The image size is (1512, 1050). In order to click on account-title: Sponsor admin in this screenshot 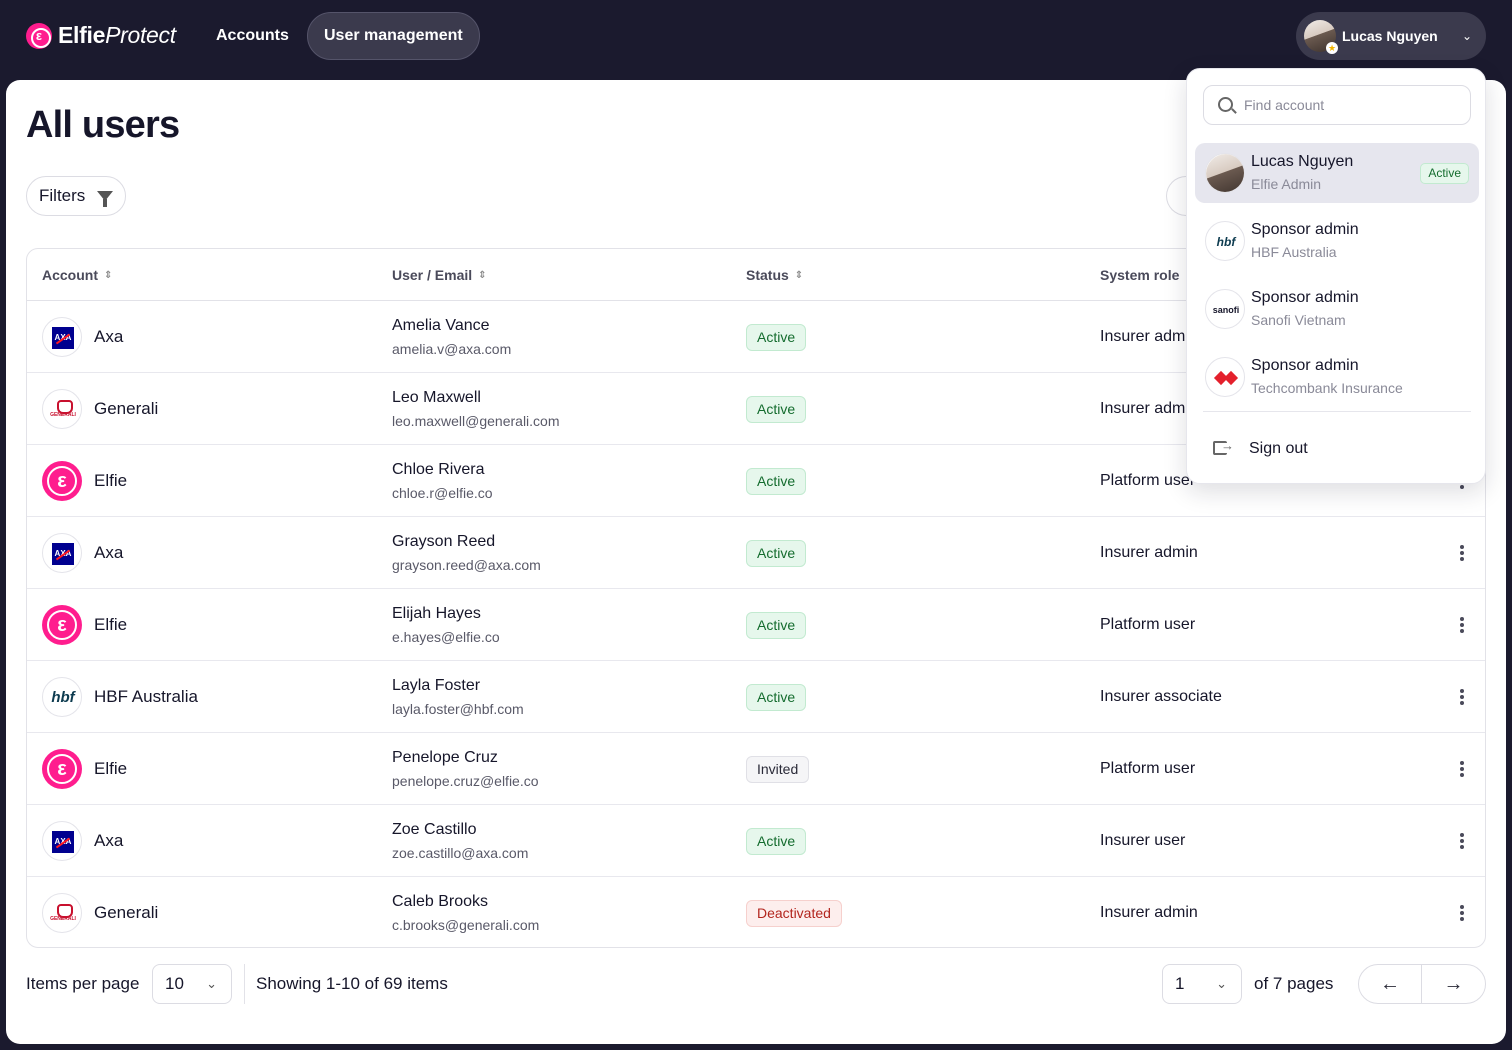, I will do `click(1305, 229)`.